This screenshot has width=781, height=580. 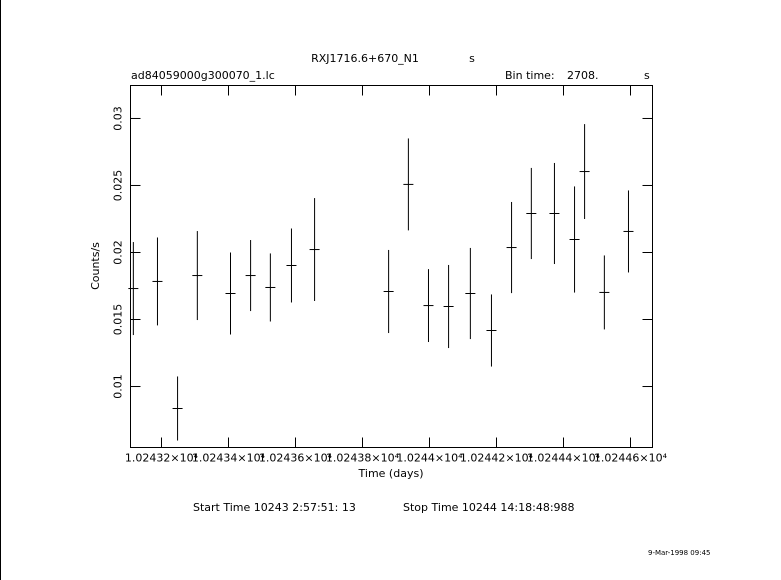 What do you see at coordinates (530, 75) in the screenshot?
I see `bin-time-label: Bin time:` at bounding box center [530, 75].